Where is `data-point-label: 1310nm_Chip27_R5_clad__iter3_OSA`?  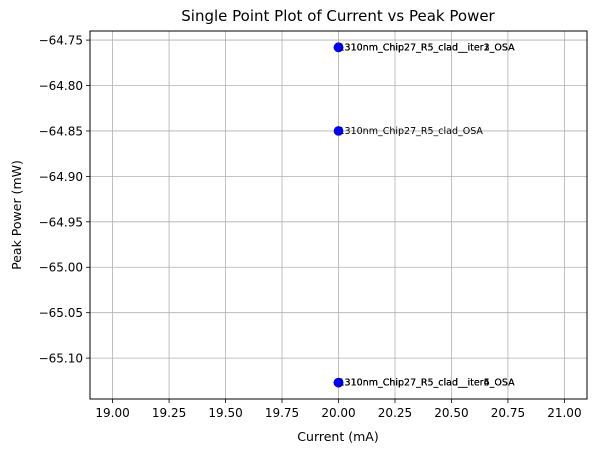 data-point-label: 1310nm_Chip27_R5_clad__iter3_OSA is located at coordinates (427, 47).